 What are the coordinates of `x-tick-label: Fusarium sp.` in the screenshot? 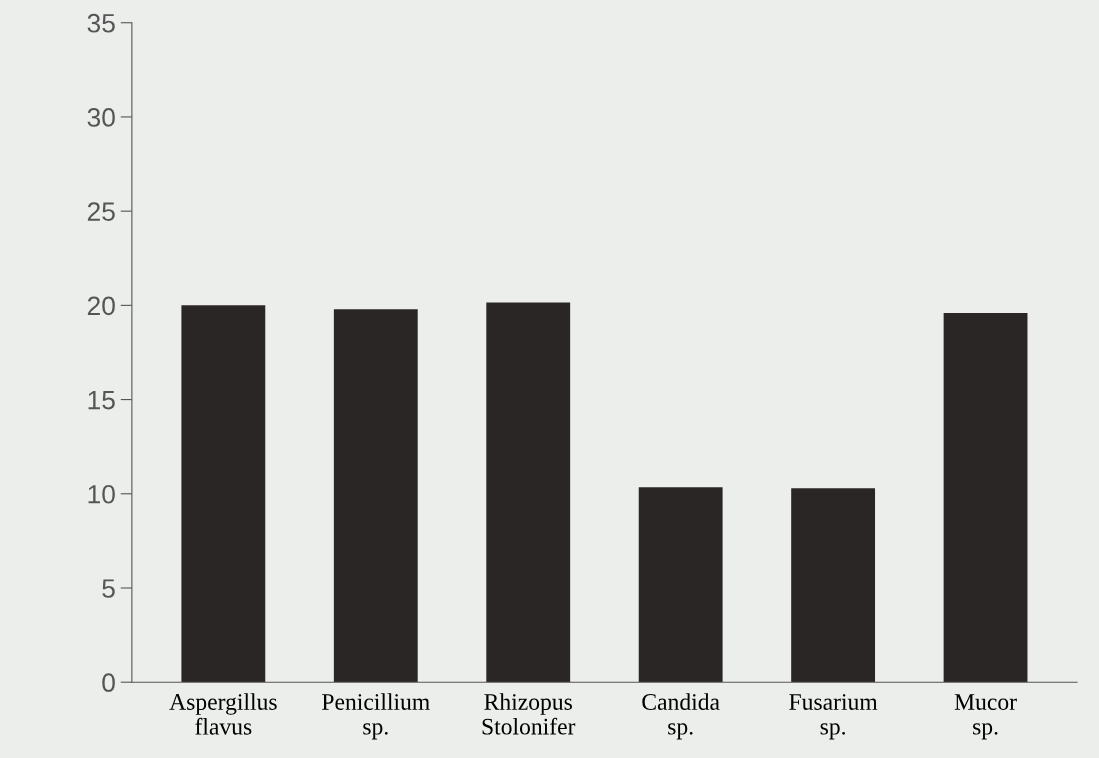 It's located at (833, 717).